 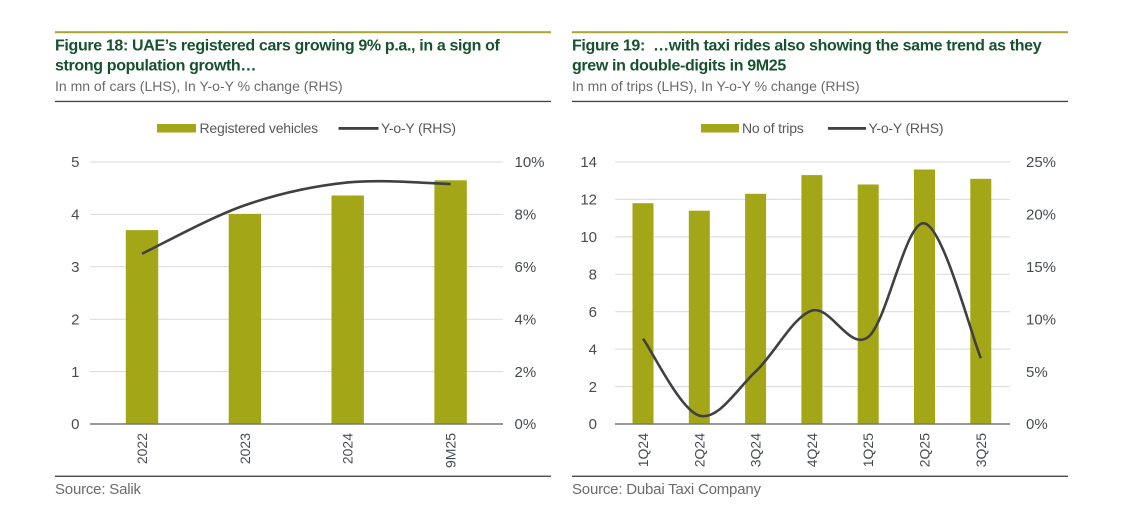 I want to click on svg-text: 3Q25, so click(x=981, y=450).